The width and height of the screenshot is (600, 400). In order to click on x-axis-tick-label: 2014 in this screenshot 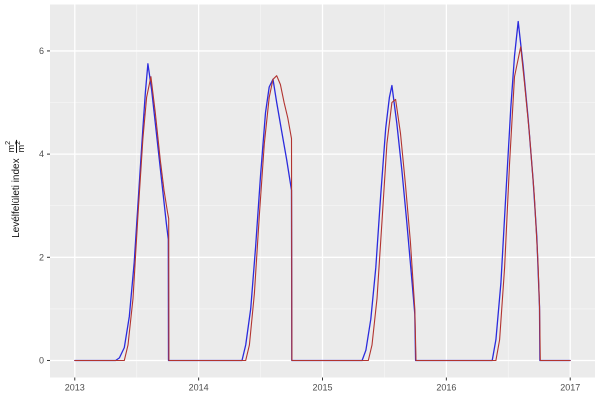, I will do `click(199, 388)`.